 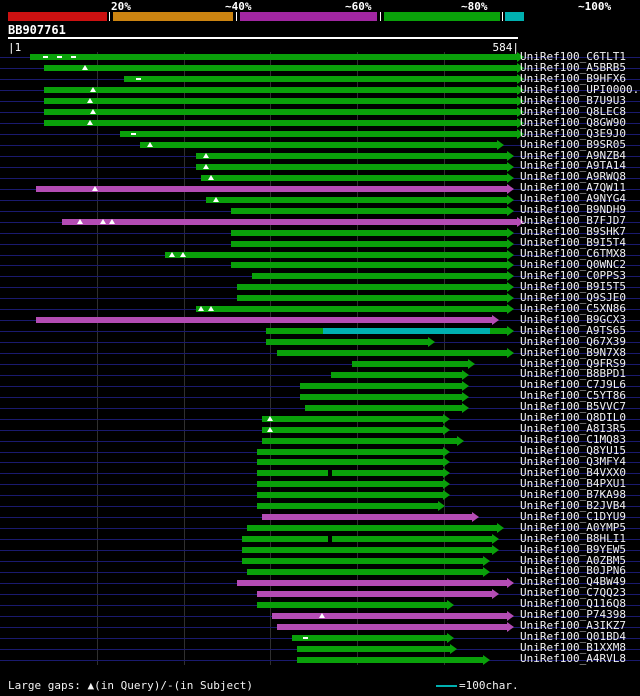 What do you see at coordinates (573, 133) in the screenshot?
I see `alignment-label: UniRef100_Q3E9J0` at bounding box center [573, 133].